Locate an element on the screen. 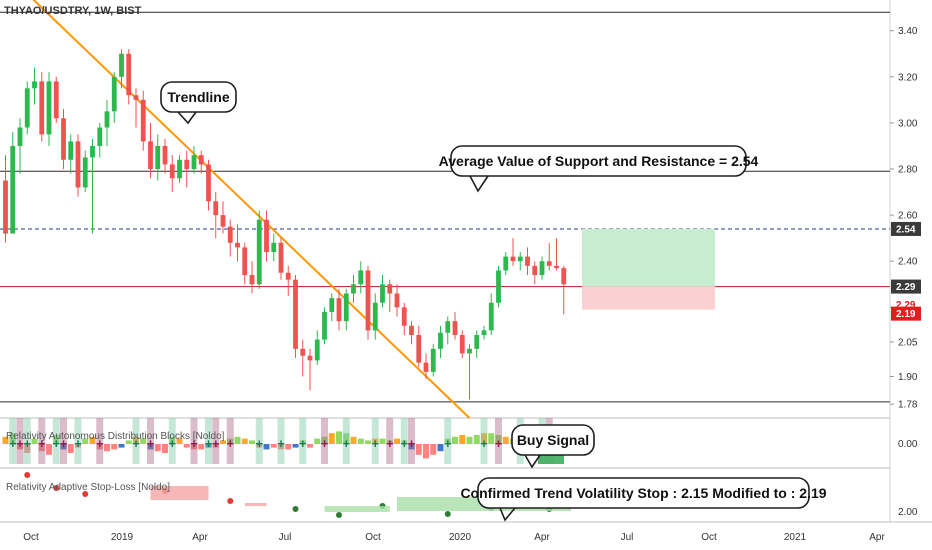 This screenshot has height=550, width=932. y-tick-label: 3.20 is located at coordinates (908, 77).